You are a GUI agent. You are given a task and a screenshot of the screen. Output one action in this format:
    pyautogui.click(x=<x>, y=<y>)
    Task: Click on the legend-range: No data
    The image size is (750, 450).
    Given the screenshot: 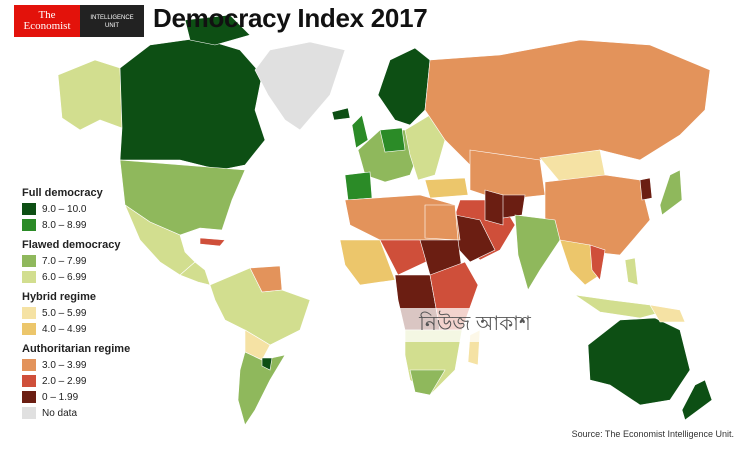 What is the action you would take?
    pyautogui.click(x=60, y=413)
    